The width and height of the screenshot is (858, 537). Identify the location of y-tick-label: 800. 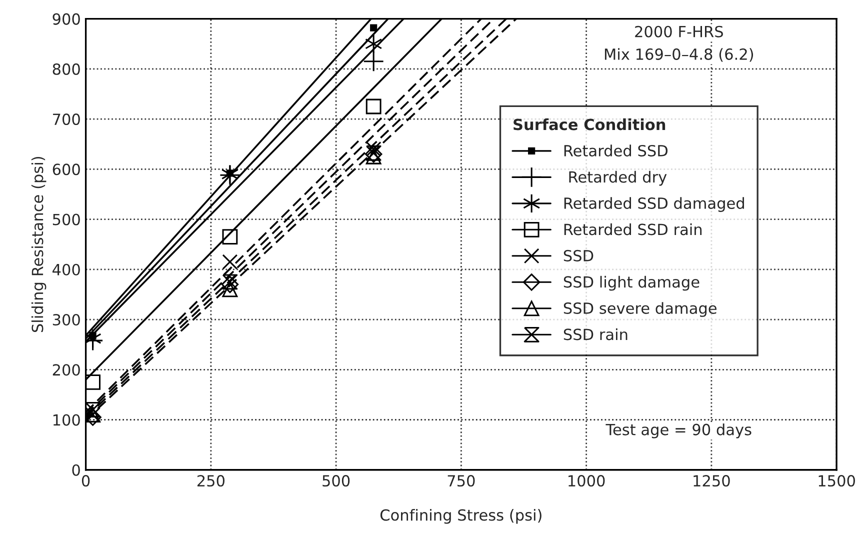
(66, 69).